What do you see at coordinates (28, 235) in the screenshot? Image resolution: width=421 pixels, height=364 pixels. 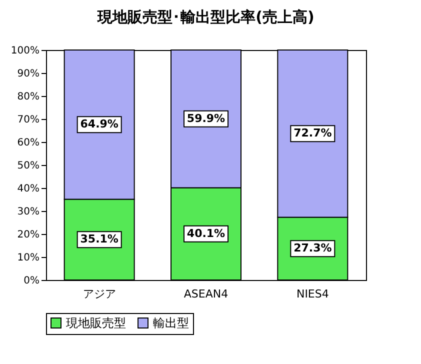 I see `y-tick-label: 20%` at bounding box center [28, 235].